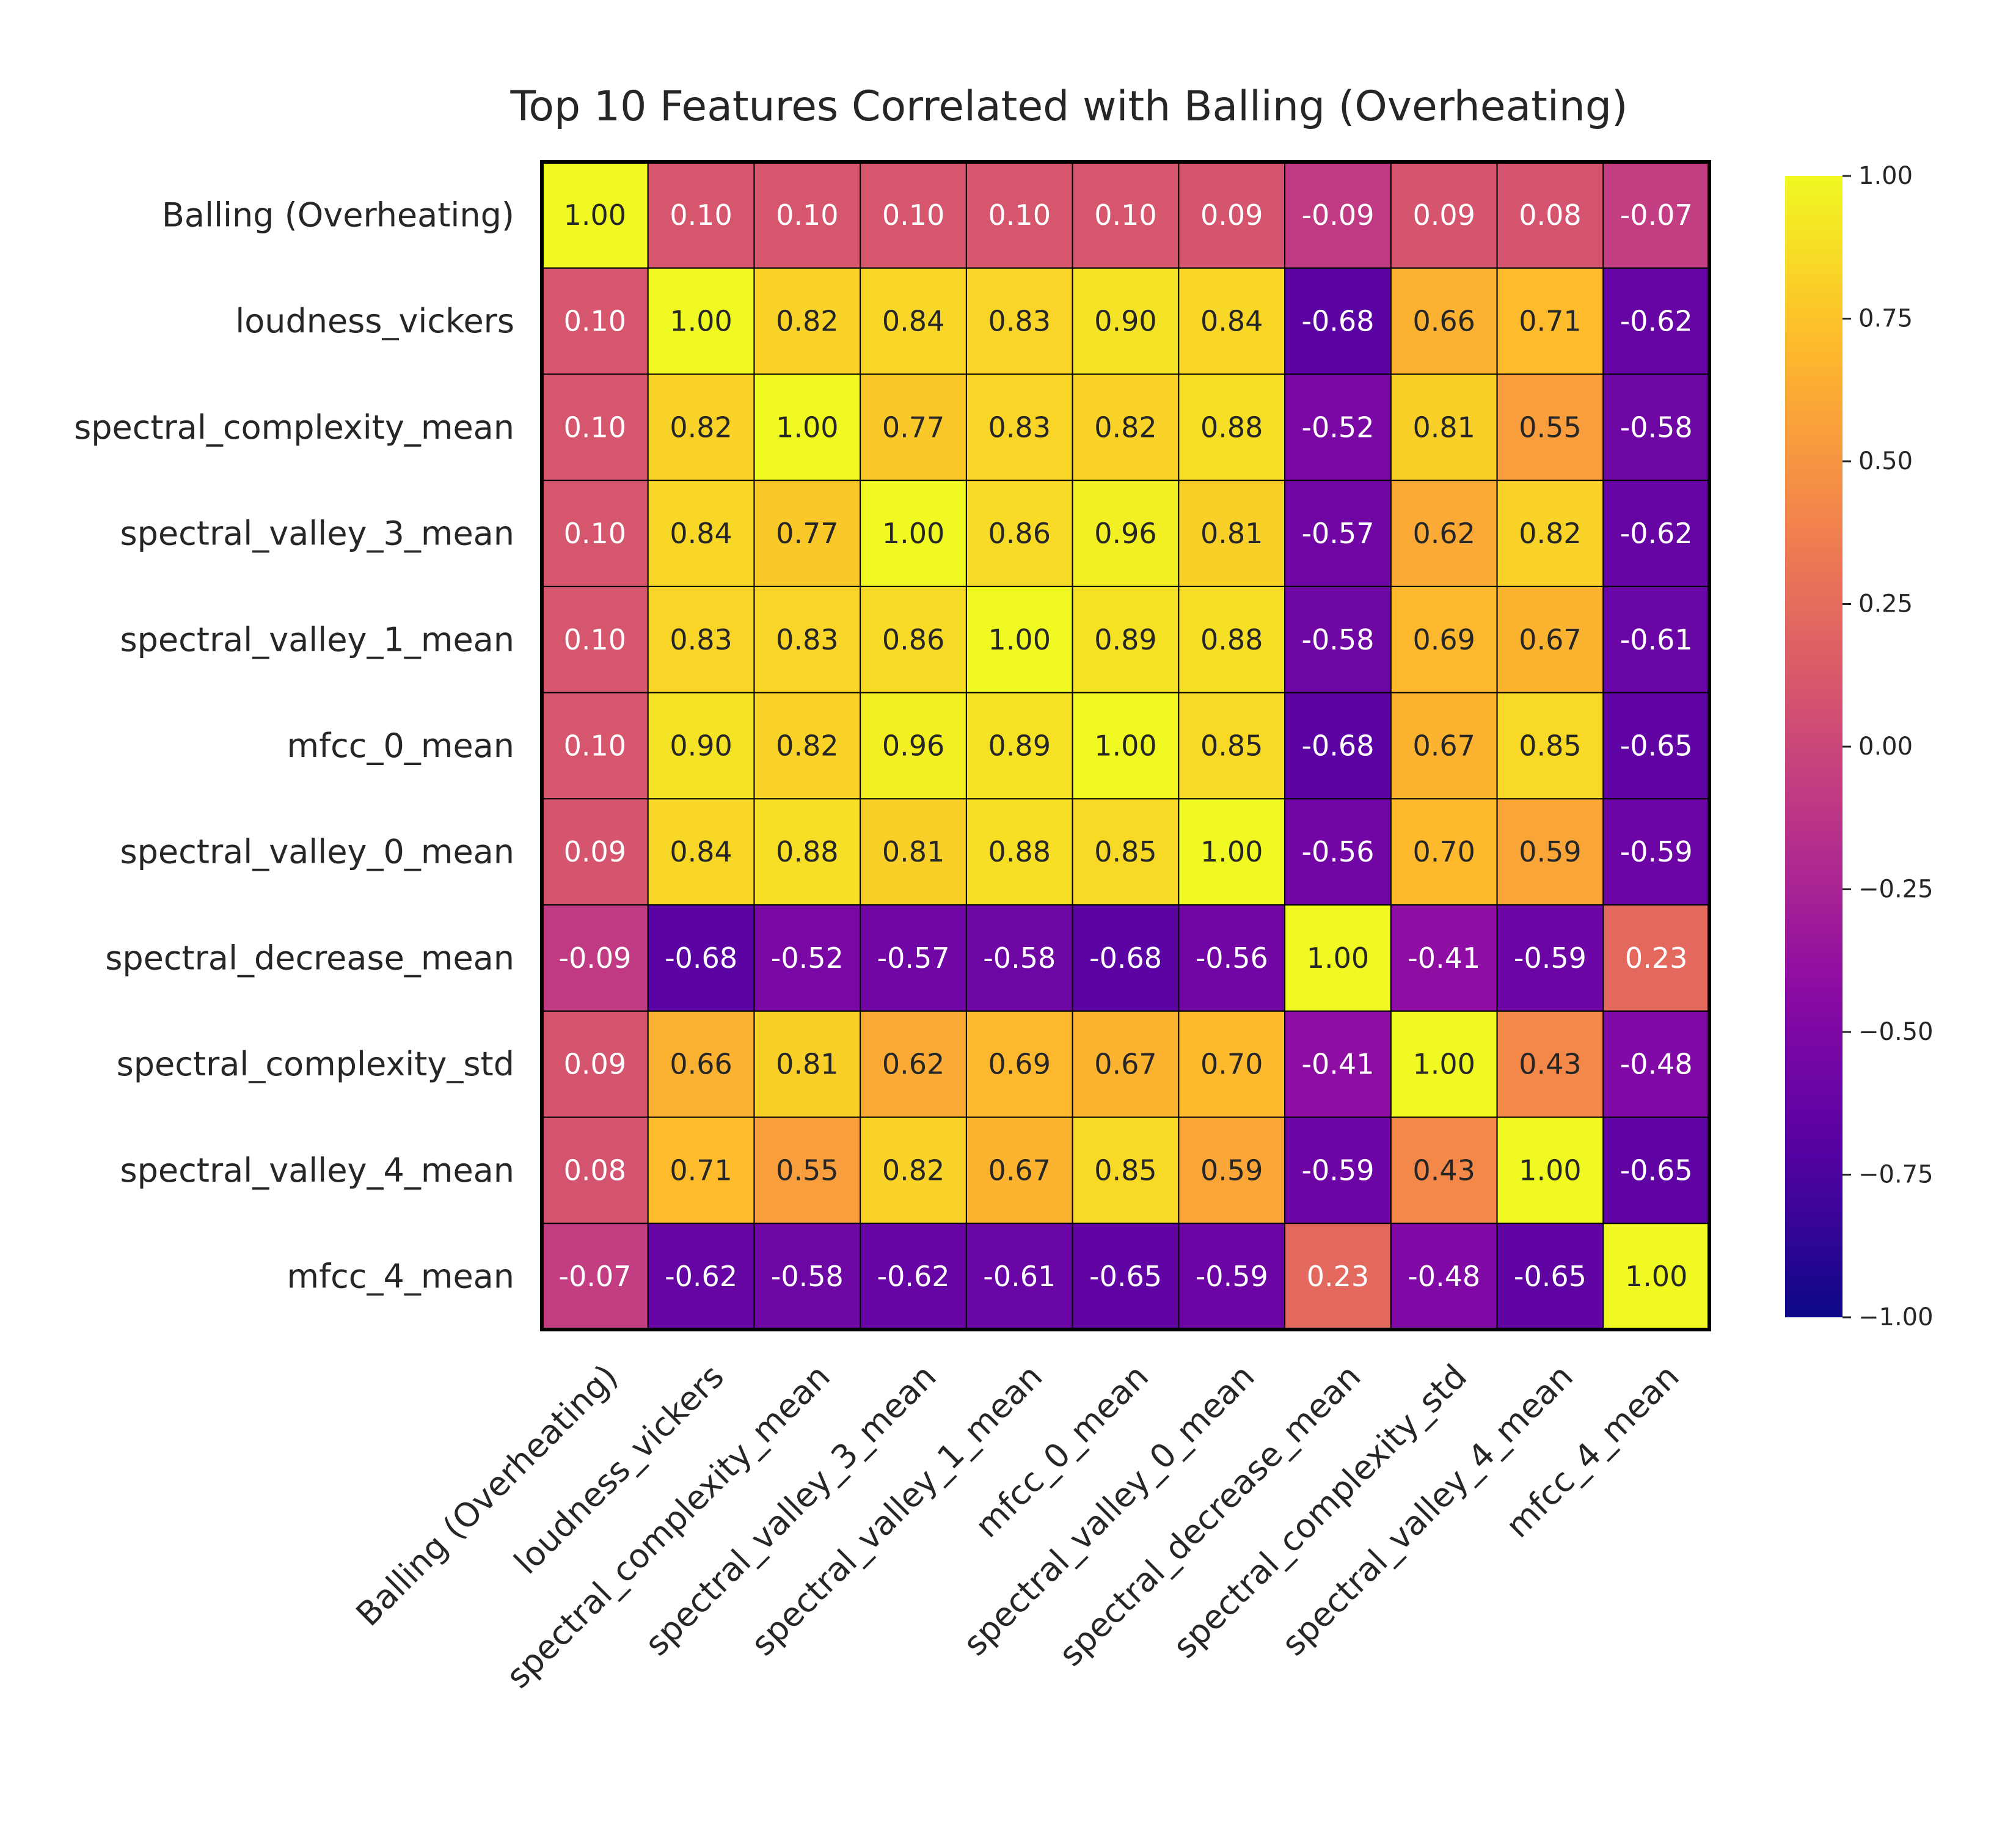 The width and height of the screenshot is (2016, 1833). Describe the element at coordinates (913, 746) in the screenshot. I see `cell-value-label: 0.96` at that location.